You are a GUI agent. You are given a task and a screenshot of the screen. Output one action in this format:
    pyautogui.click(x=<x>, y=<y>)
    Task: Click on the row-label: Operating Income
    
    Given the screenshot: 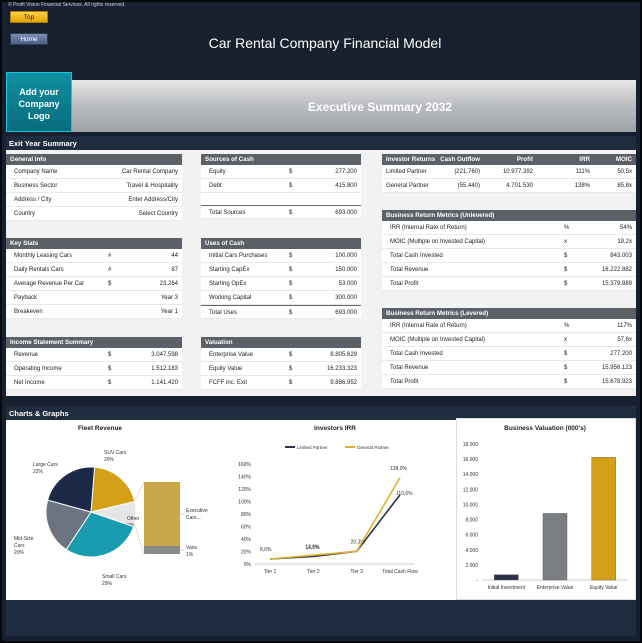 What is the action you would take?
    pyautogui.click(x=38, y=369)
    